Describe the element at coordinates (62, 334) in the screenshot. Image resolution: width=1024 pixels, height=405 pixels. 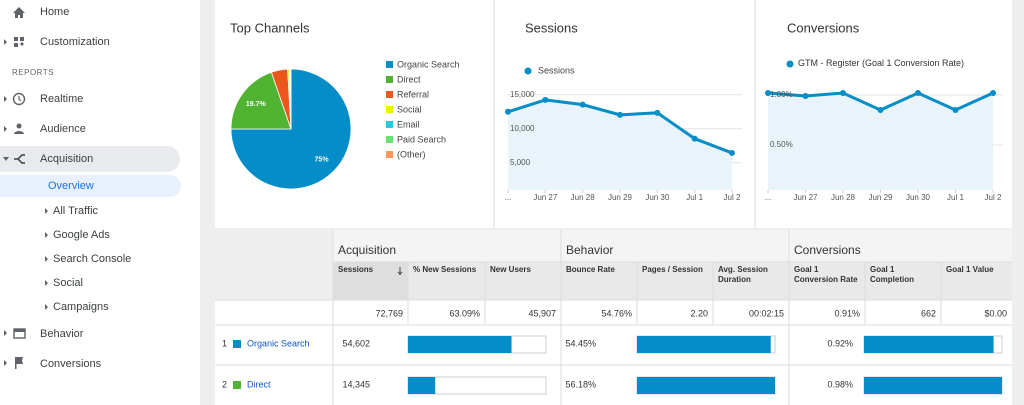
I see `nav-item: Behavior` at that location.